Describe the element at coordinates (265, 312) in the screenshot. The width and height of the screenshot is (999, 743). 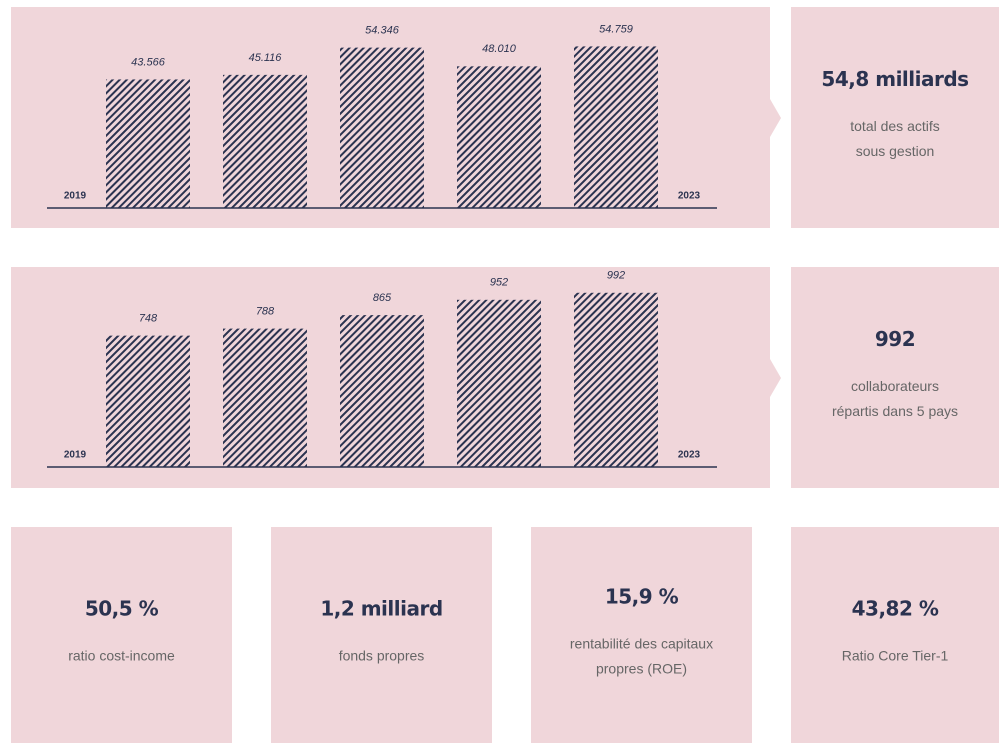
I see `value-label: 788` at that location.